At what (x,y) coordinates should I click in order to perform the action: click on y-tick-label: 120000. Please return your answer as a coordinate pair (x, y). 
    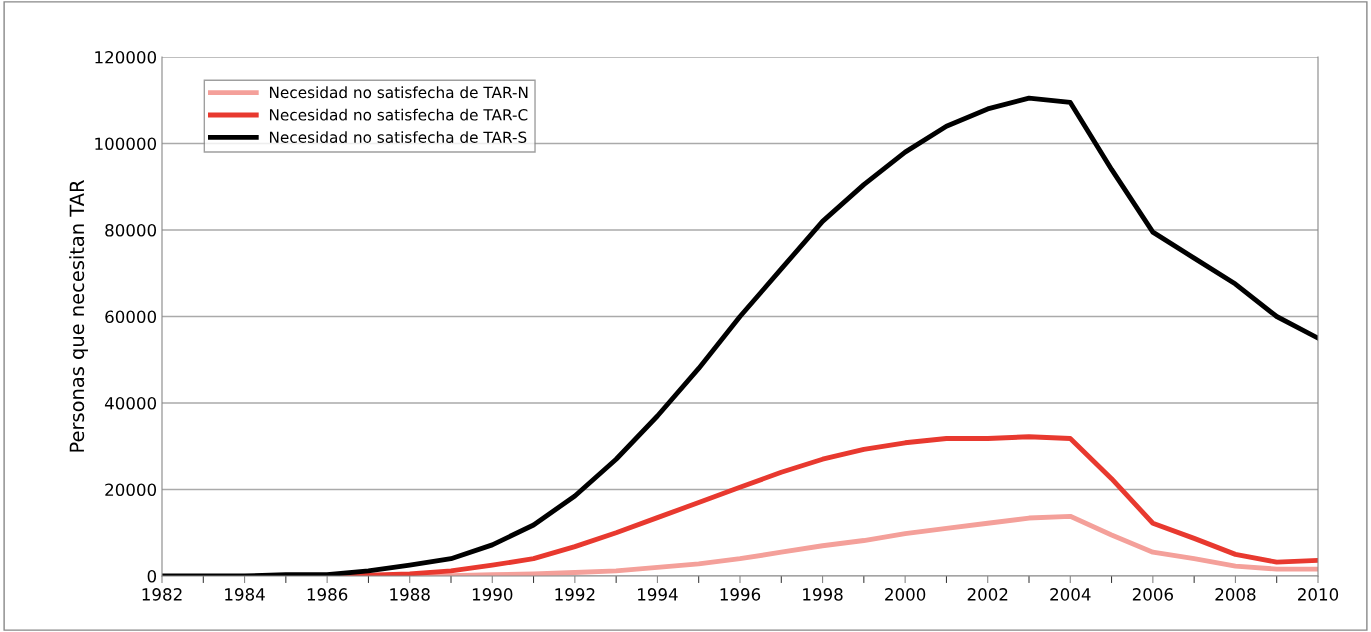
    Looking at the image, I should click on (126, 57).